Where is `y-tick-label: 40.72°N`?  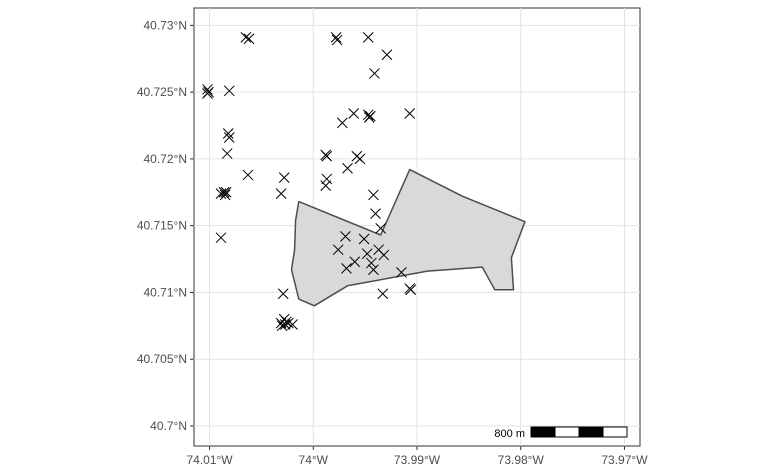 y-tick-label: 40.72°N is located at coordinates (166, 159).